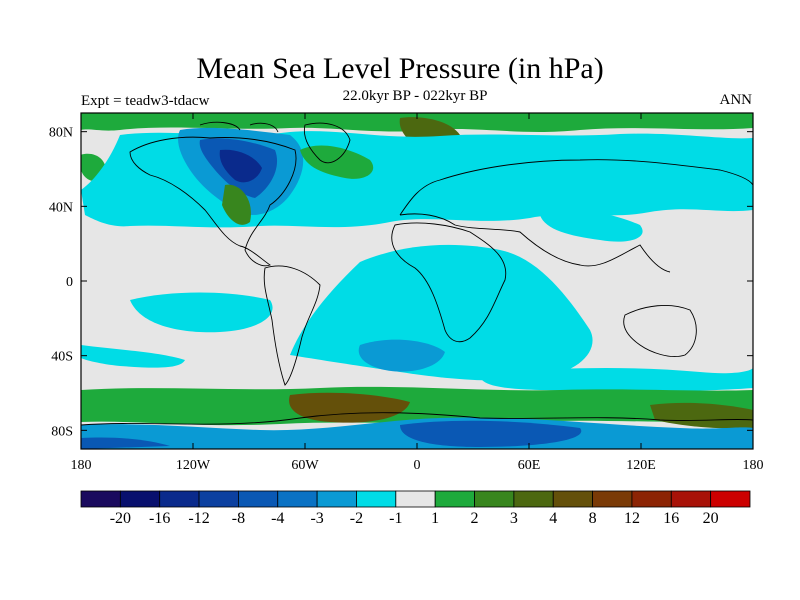 This screenshot has width=800, height=600. I want to click on lon-tick-label: 60E, so click(529, 465).